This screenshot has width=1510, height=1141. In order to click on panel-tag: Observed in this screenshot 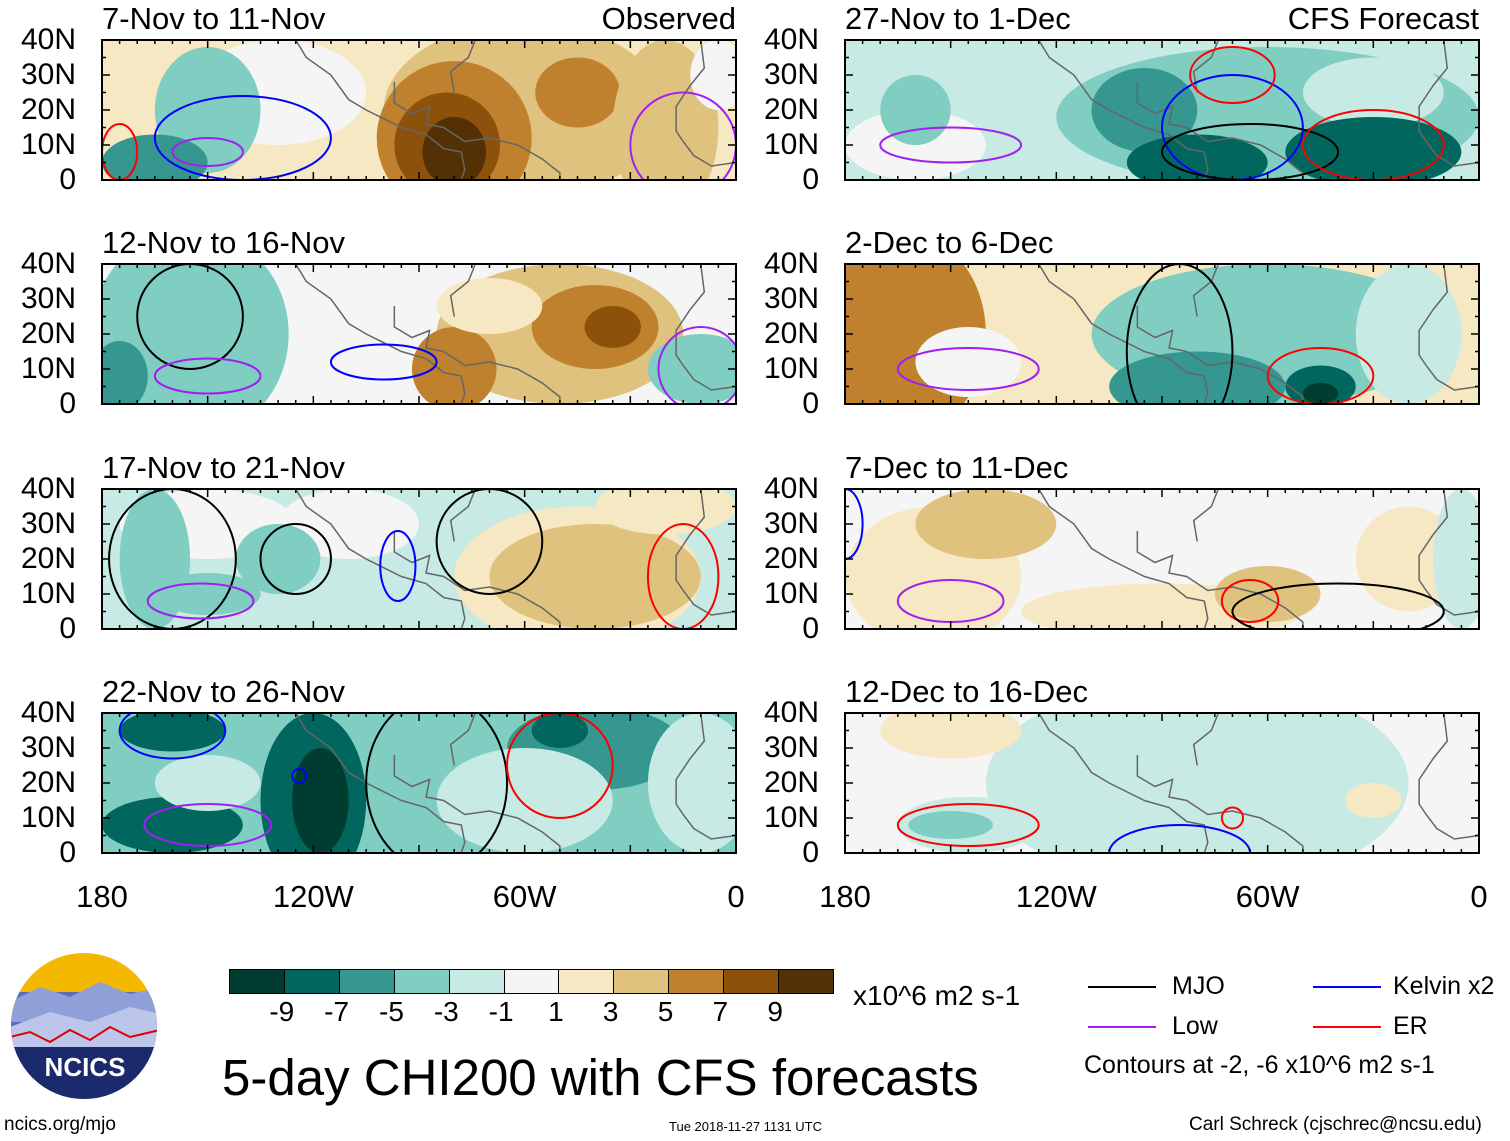, I will do `click(668, 18)`.